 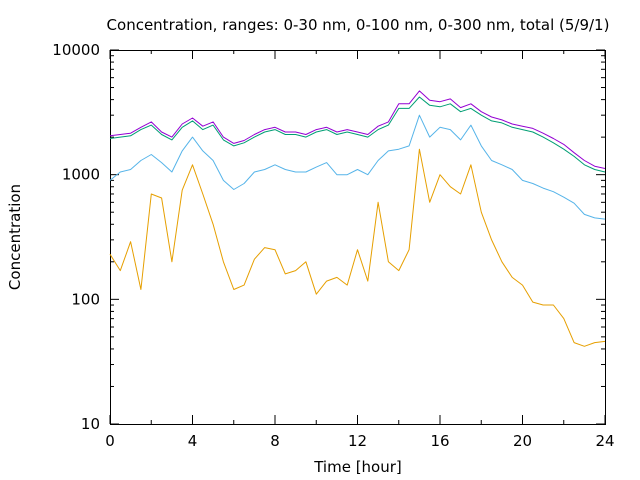 I want to click on x-tick-label: 4, so click(x=193, y=441).